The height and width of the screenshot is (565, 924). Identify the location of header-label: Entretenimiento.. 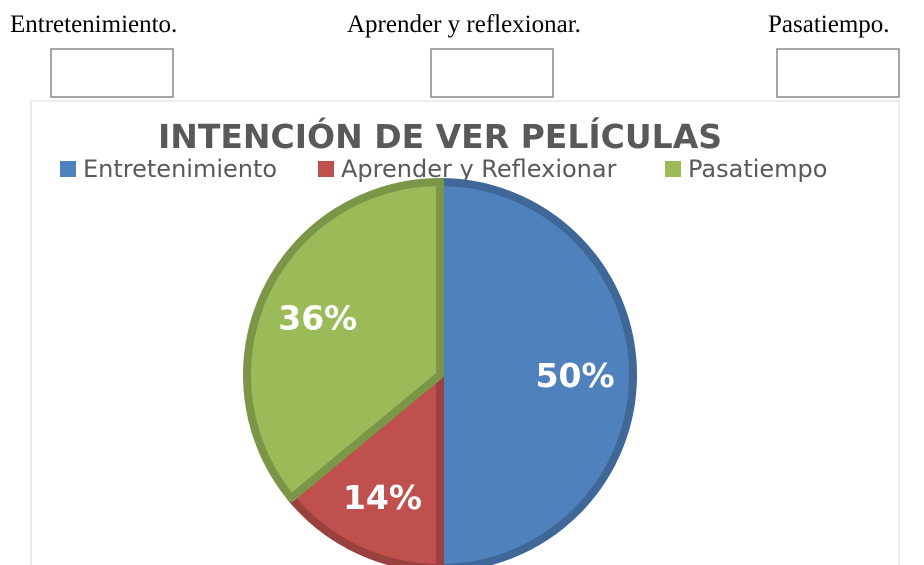
(93, 24).